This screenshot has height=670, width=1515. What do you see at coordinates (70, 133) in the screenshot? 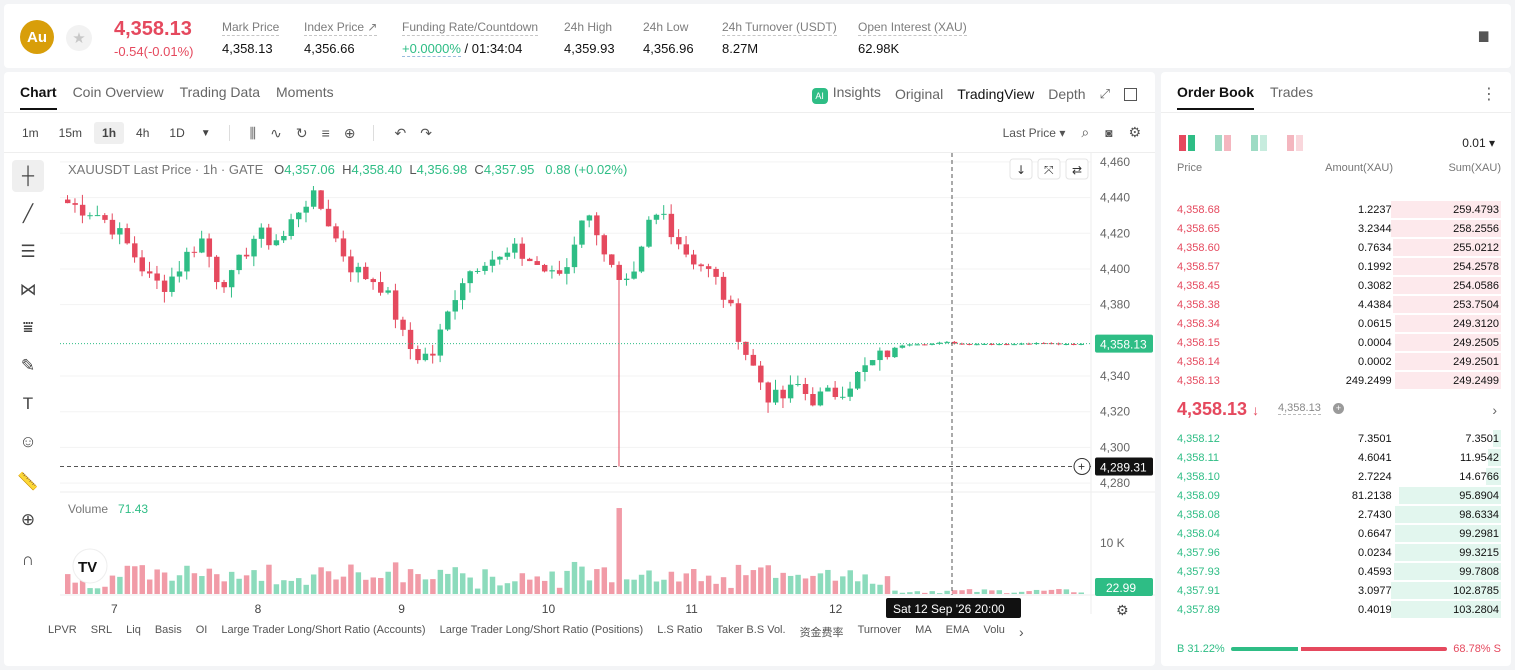
I see `timeframe-15m: 15m` at bounding box center [70, 133].